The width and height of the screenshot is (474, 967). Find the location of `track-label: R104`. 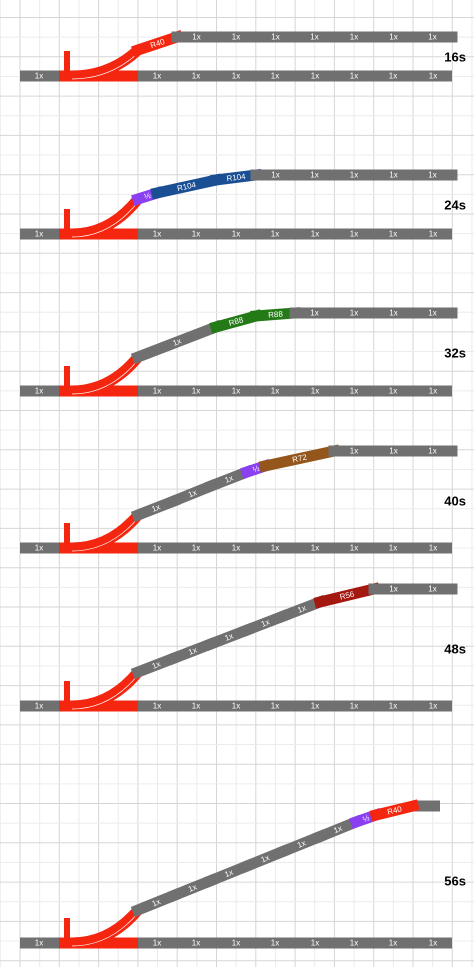

track-label: R104 is located at coordinates (236, 177).